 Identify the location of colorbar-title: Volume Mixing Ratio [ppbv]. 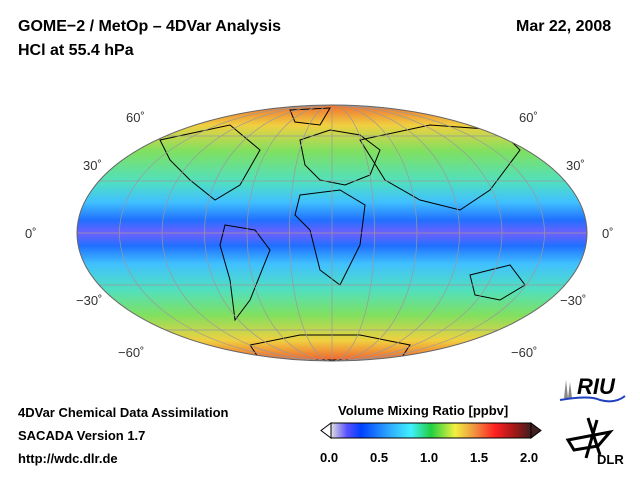
(423, 410).